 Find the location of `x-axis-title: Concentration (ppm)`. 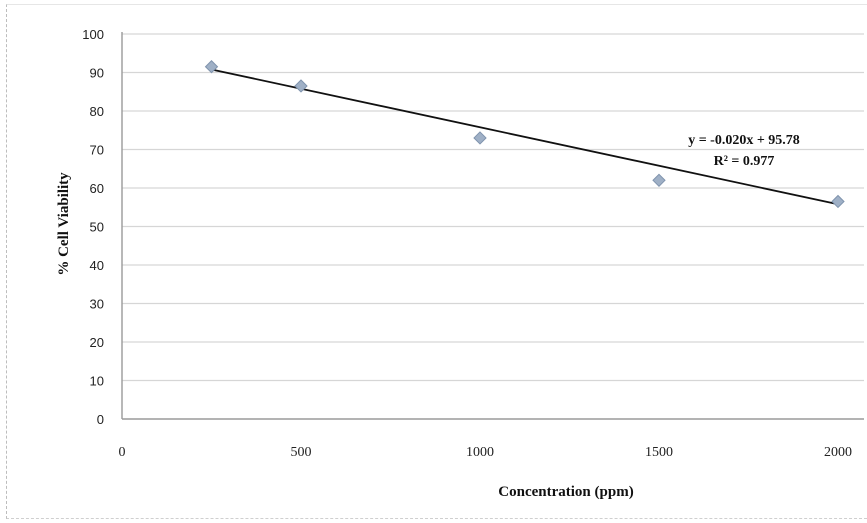

x-axis-title: Concentration (ppm) is located at coordinates (565, 492).